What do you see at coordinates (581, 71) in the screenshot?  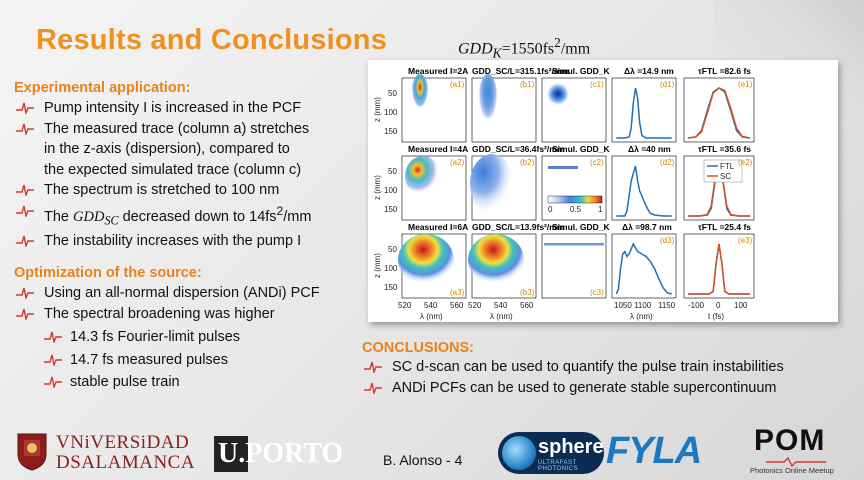 I see `title-c1: Simul. GDD_K` at bounding box center [581, 71].